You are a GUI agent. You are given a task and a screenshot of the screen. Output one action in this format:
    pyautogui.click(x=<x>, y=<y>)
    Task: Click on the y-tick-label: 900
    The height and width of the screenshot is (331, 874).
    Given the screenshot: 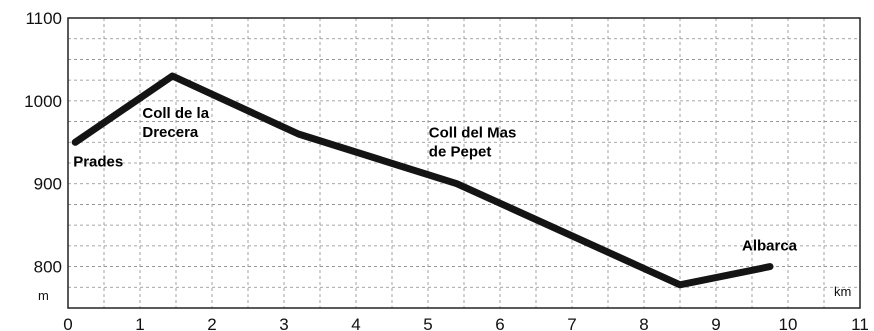 What is the action you would take?
    pyautogui.click(x=48, y=184)
    